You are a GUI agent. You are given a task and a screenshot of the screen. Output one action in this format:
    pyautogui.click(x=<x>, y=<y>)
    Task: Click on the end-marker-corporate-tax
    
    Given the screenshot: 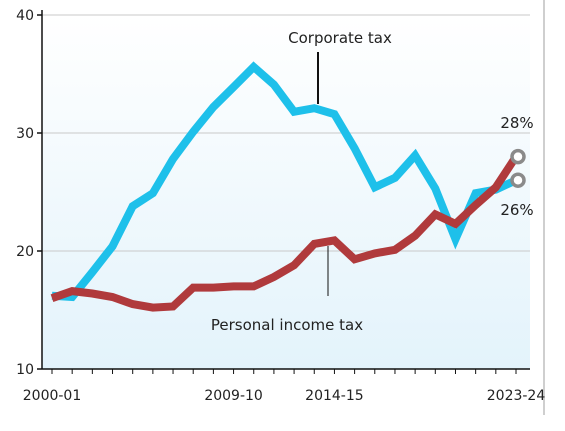 What is the action you would take?
    pyautogui.click(x=518, y=180)
    